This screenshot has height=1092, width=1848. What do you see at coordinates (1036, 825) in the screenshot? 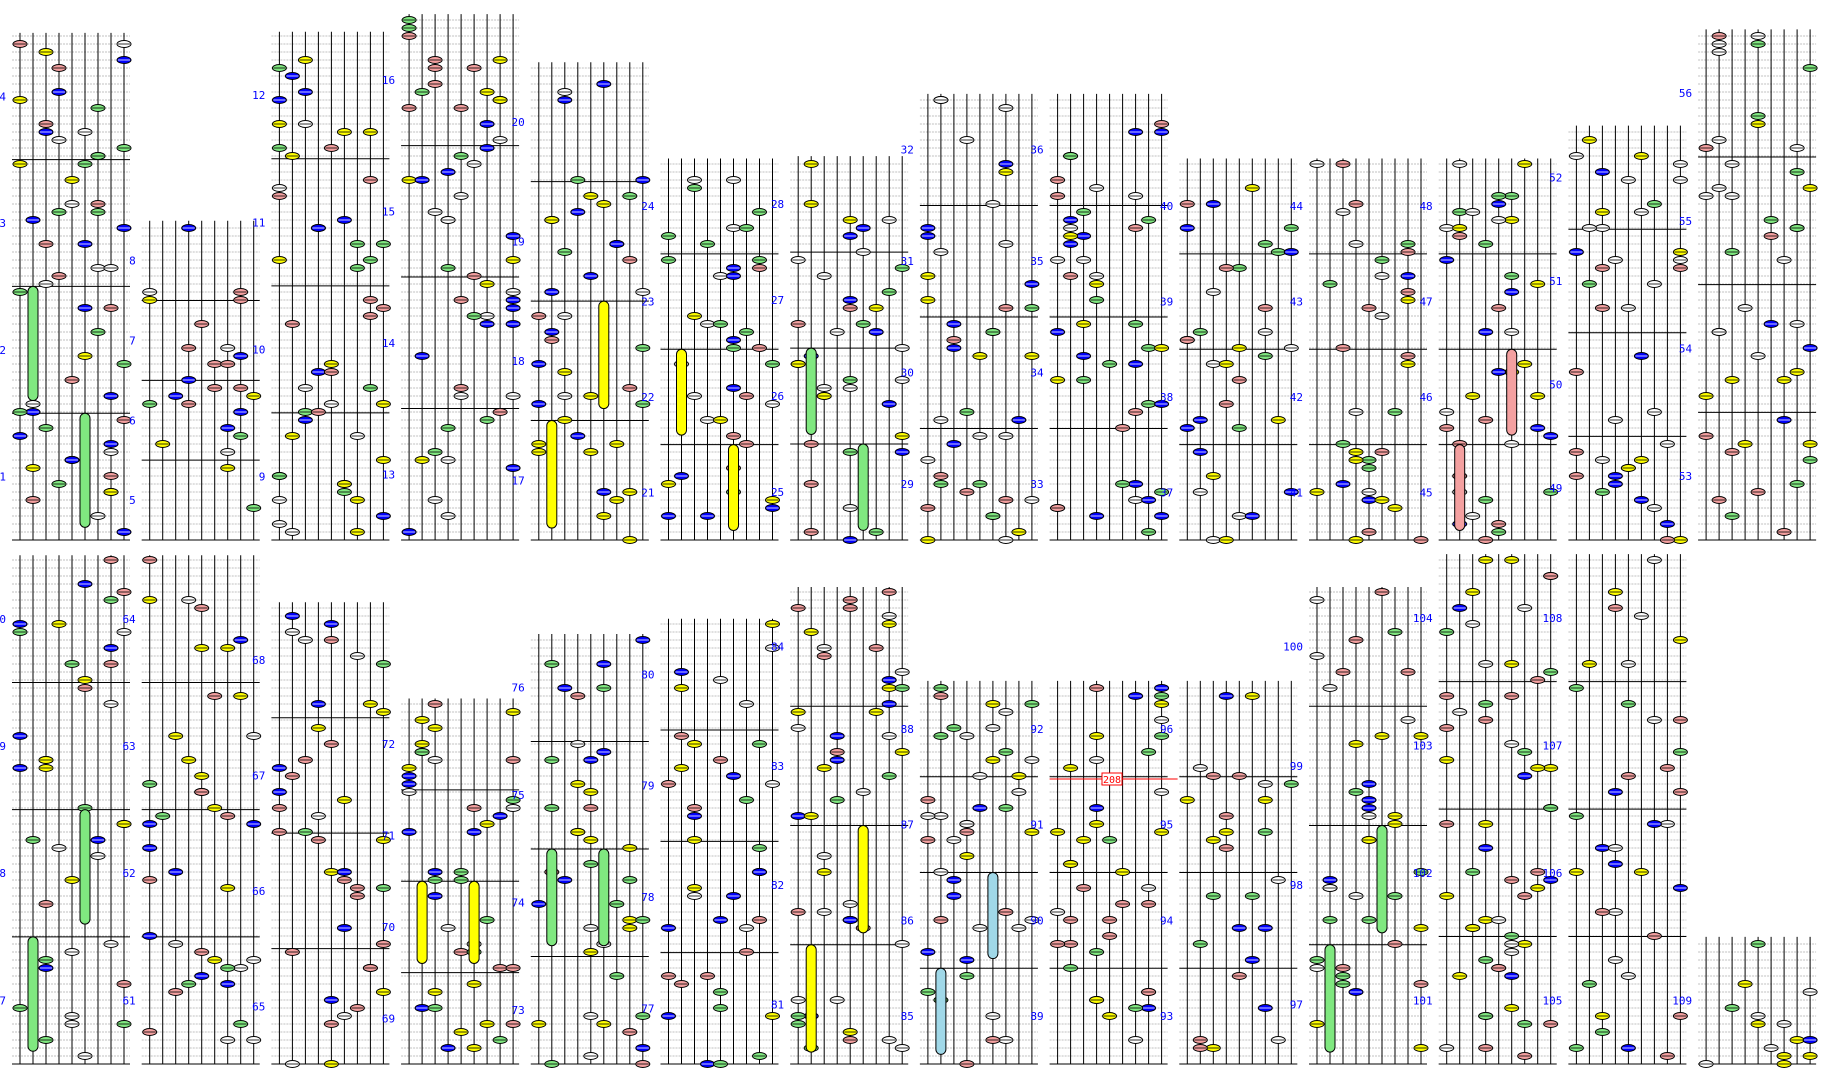
I see `section-label: 91` at bounding box center [1036, 825].